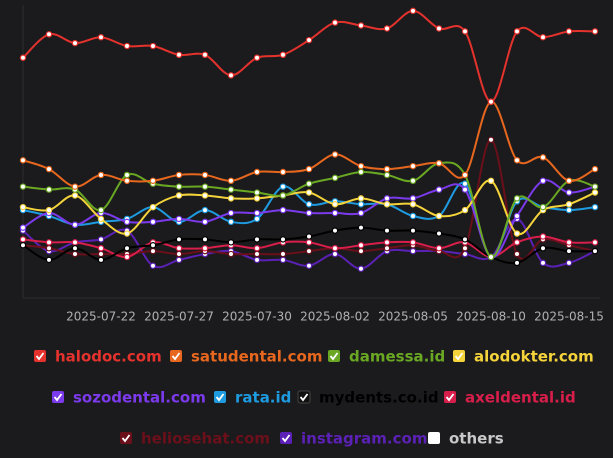 The width and height of the screenshot is (613, 458). I want to click on legend-item: instagram.com, so click(353, 439).